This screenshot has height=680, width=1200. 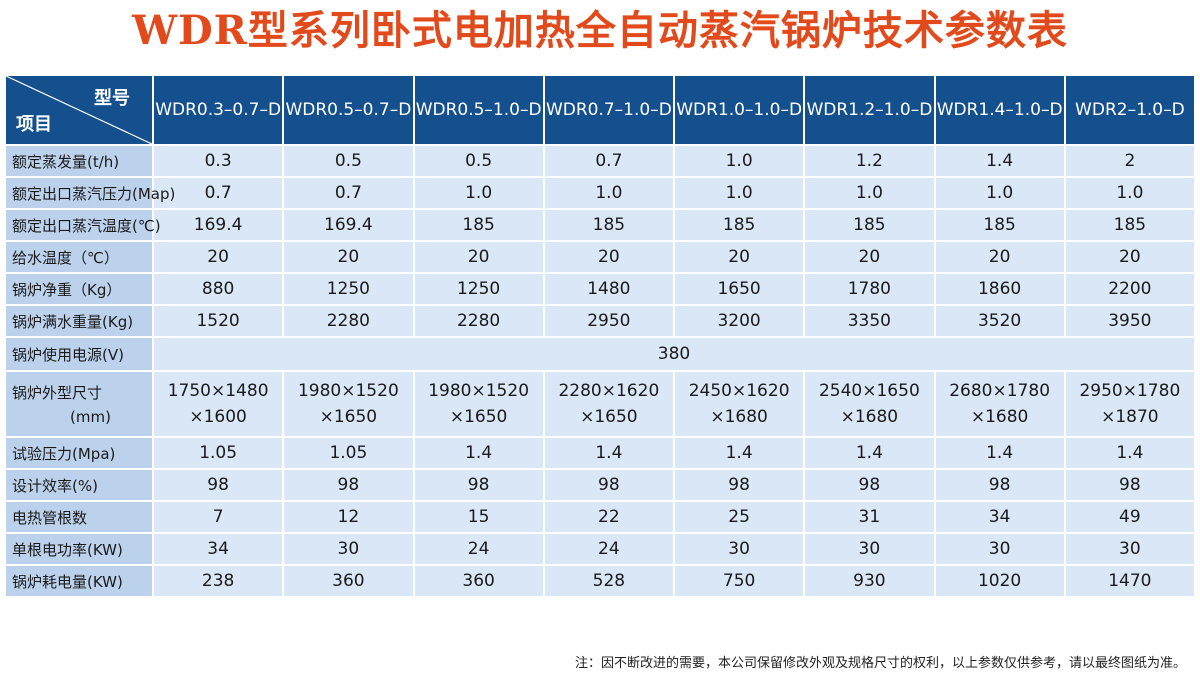 I want to click on value-cell: 0.3, so click(x=218, y=161).